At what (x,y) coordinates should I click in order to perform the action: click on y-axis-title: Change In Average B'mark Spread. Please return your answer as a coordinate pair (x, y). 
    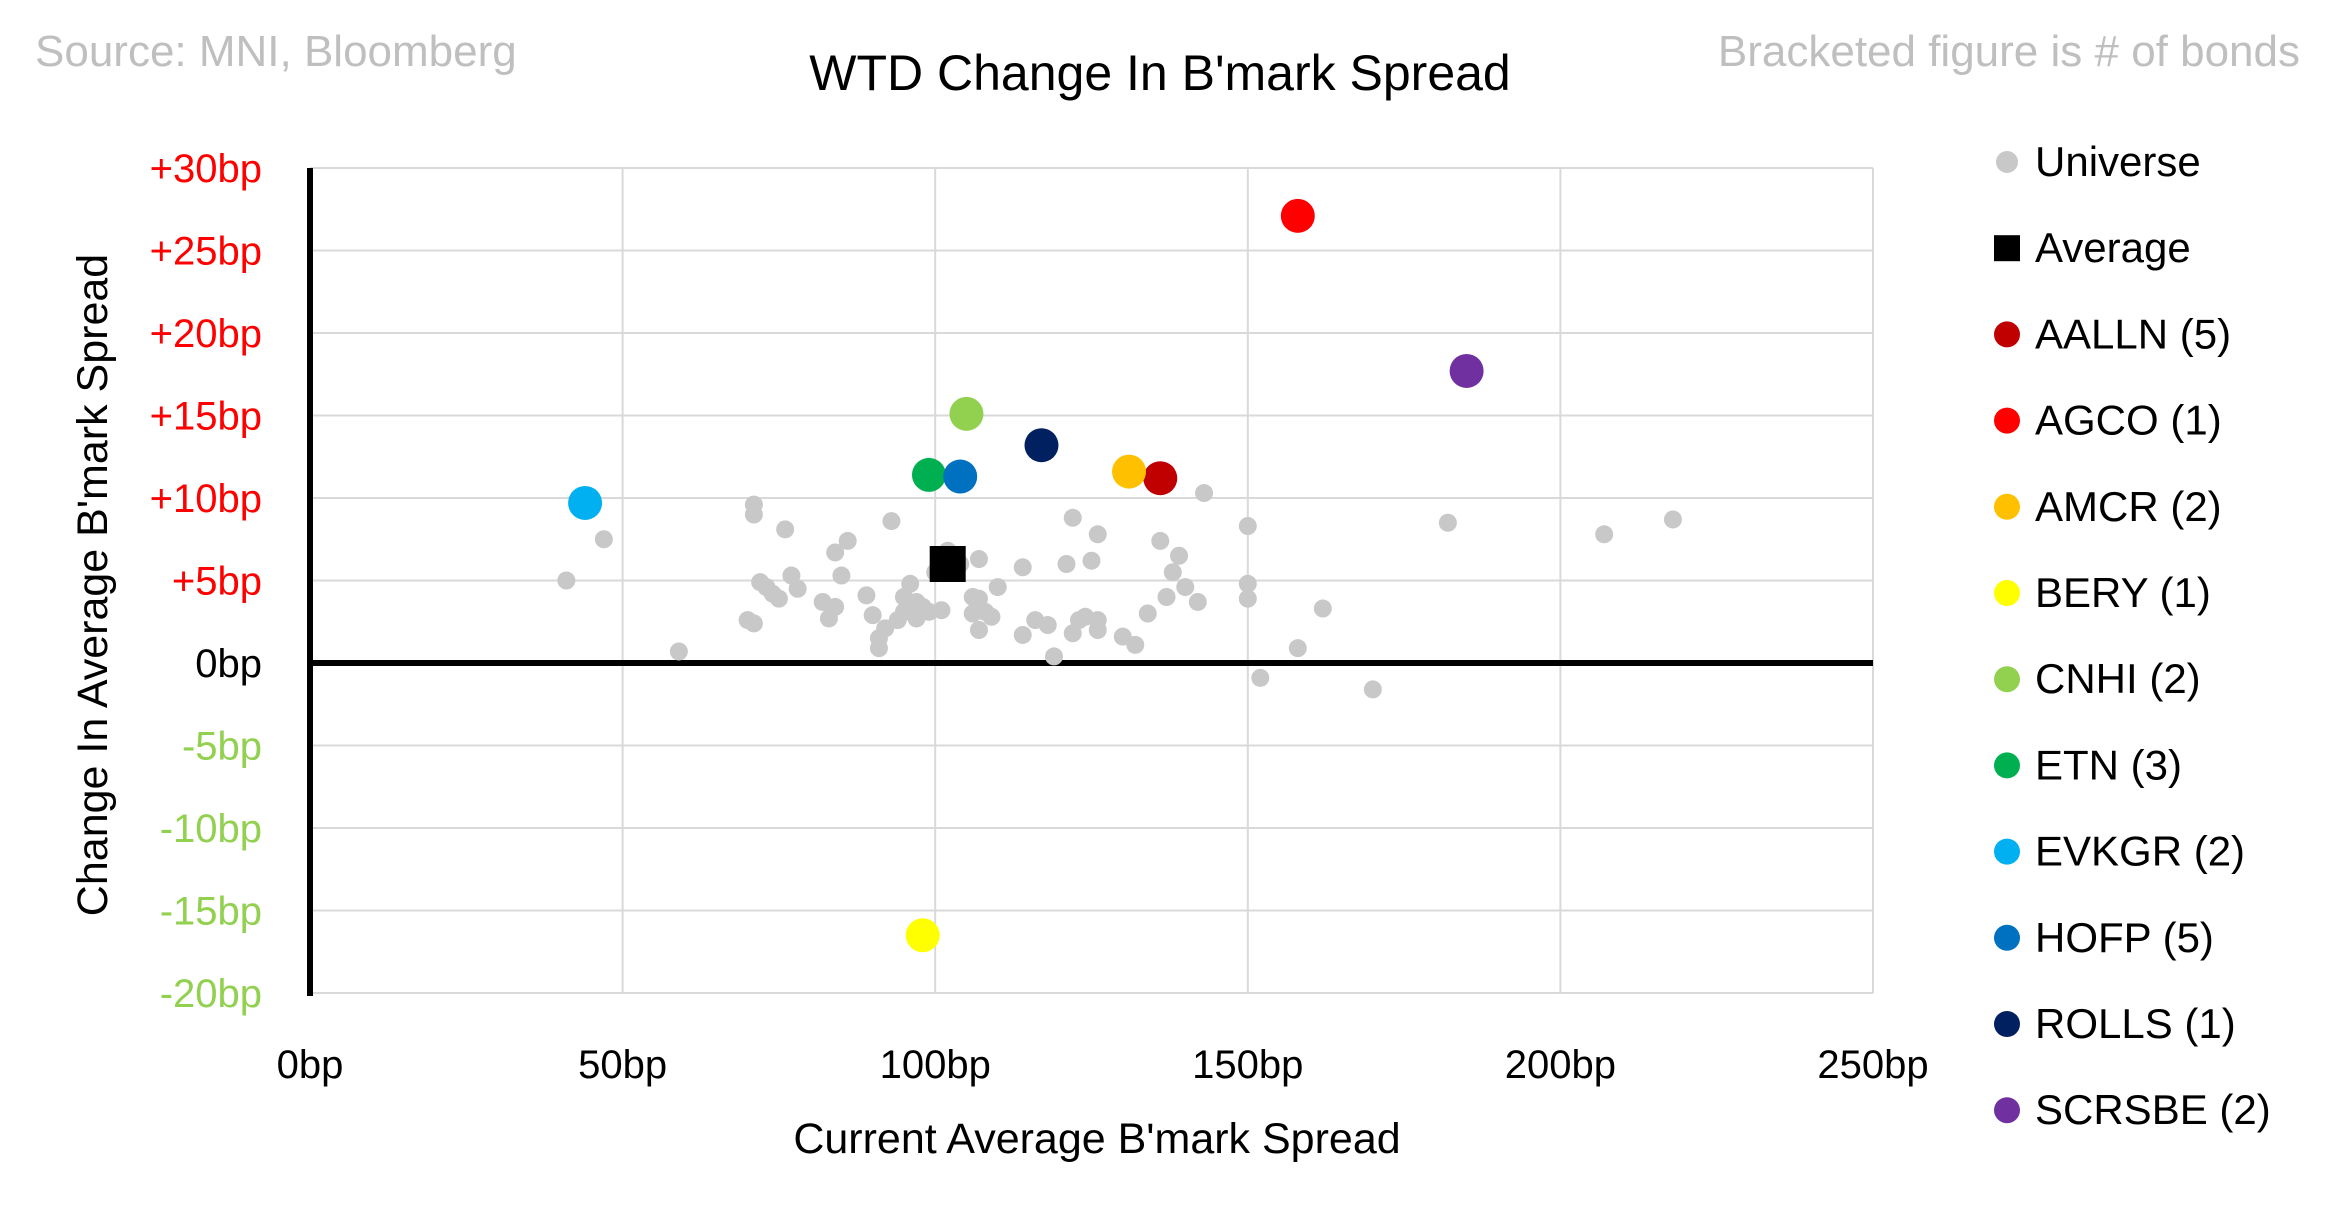
    Looking at the image, I should click on (93, 585).